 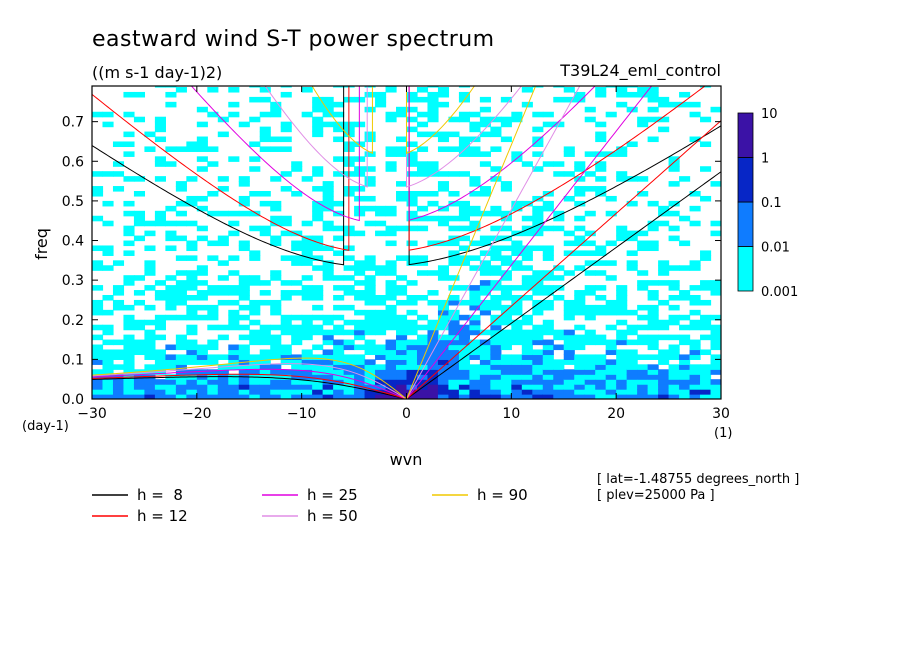 What do you see at coordinates (249, 378) in the screenshot?
I see `dispersion-curve` at bounding box center [249, 378].